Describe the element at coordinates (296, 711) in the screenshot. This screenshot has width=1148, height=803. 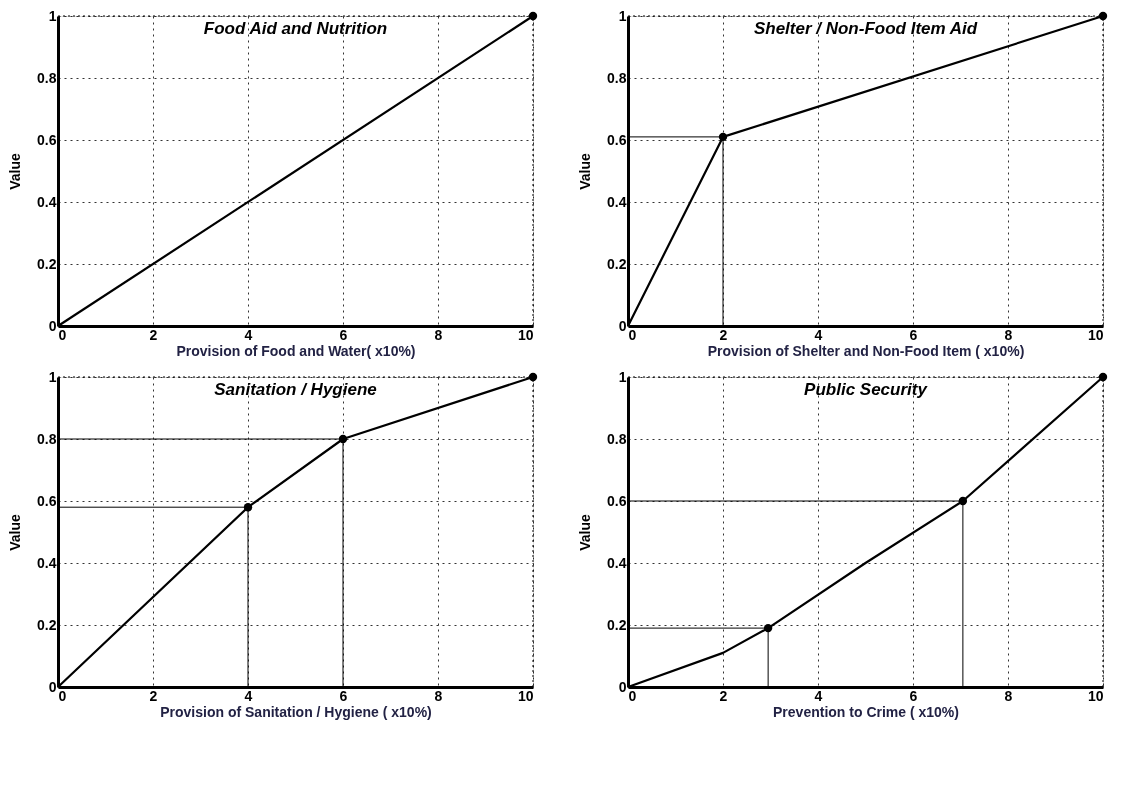
I see `x-axis-title: Provision of Sanitation / Hygiene ( x10%)` at that location.